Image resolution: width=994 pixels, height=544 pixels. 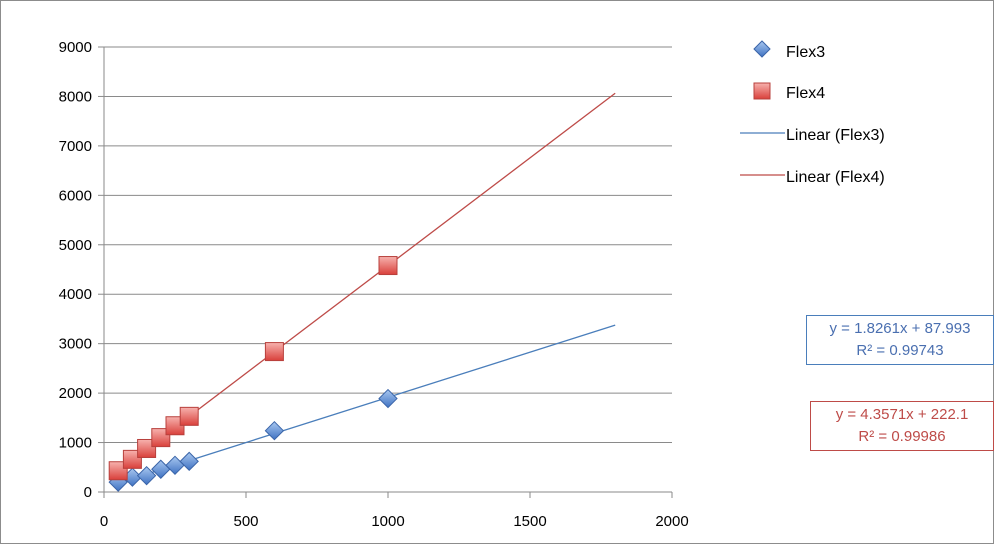 I want to click on x-tick-label-500: 500, so click(x=245, y=521).